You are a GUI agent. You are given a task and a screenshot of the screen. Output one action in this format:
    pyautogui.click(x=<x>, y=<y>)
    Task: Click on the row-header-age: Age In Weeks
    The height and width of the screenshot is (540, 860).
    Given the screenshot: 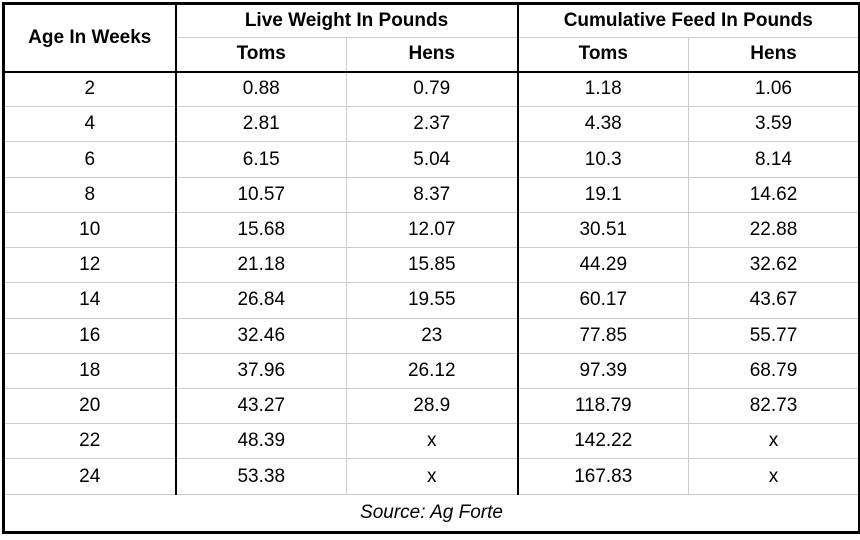 What is the action you would take?
    pyautogui.click(x=90, y=38)
    